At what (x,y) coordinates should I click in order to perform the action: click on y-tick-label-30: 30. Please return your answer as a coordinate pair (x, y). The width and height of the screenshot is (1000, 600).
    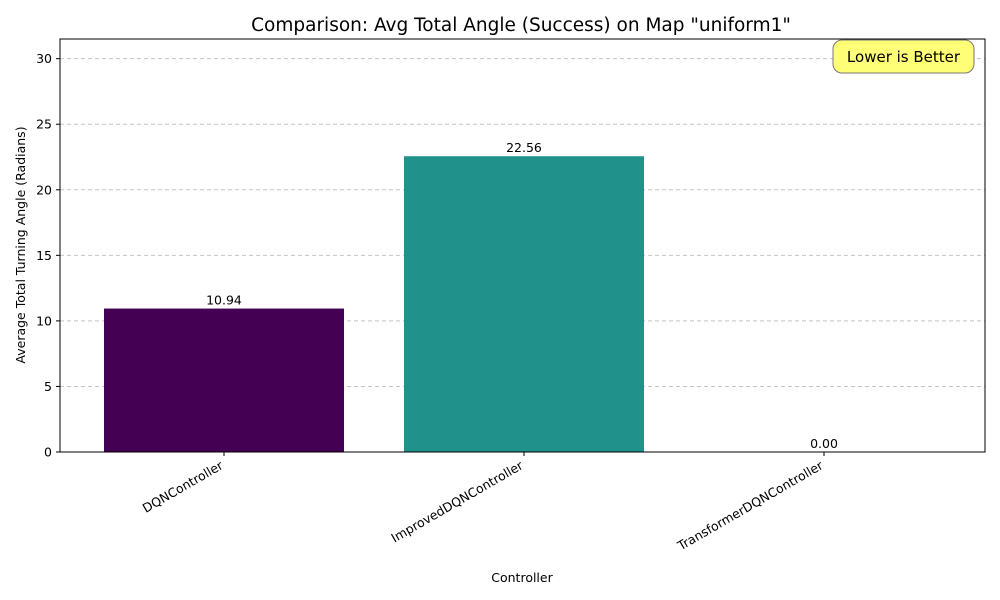
    Looking at the image, I should click on (44, 58).